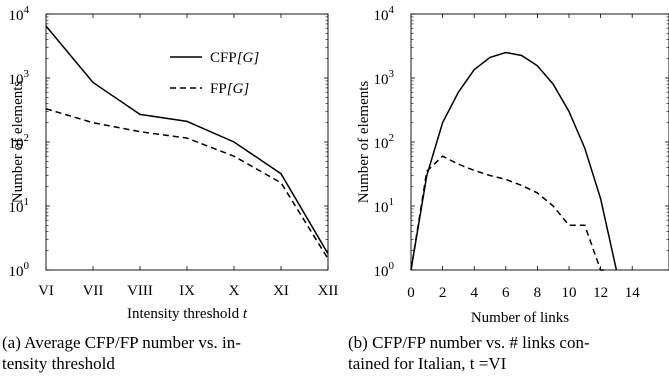 This screenshot has height=379, width=669. I want to click on x-tick-label: IX, so click(187, 291).